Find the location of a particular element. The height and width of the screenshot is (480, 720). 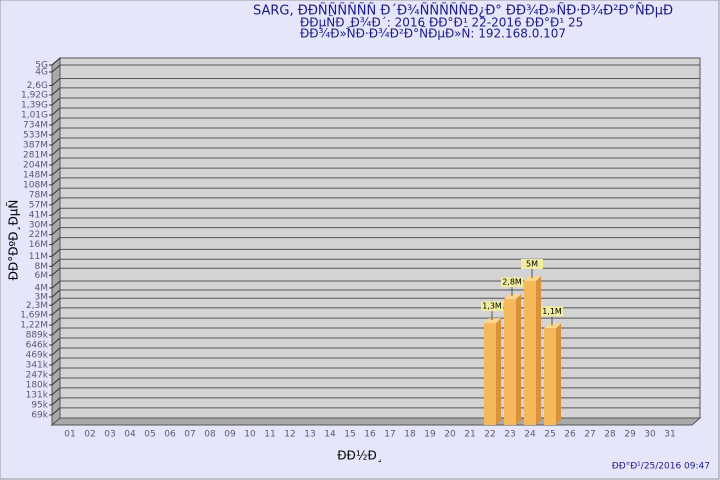

chart-subtitle: ĐĐ¾Đ»ÑĐ·Đ¾Đ²Đ°ÑĐµĐ»Ñ: 192.168.0.107 is located at coordinates (433, 33).